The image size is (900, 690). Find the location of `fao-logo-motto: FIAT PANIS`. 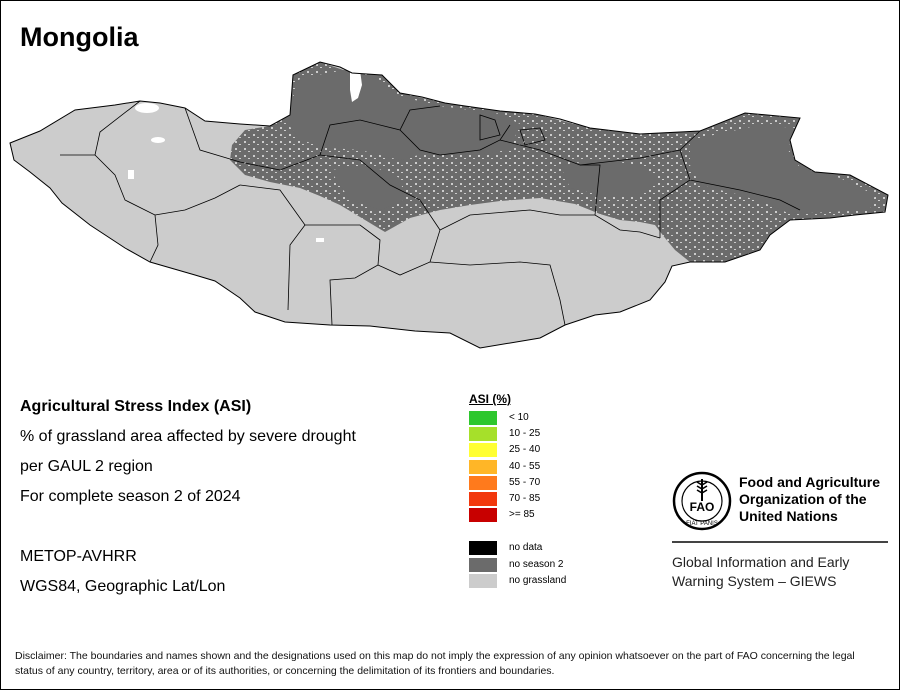

fao-logo-motto: FIAT PANIS is located at coordinates (702, 524).